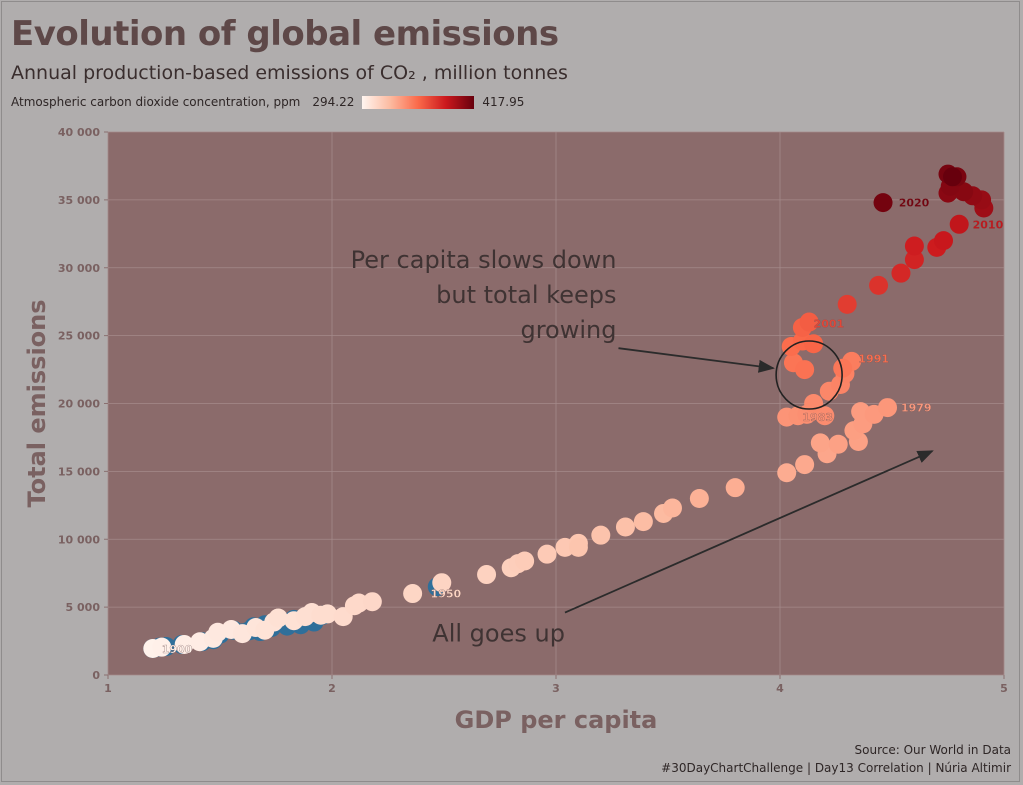 Image resolution: width=1023 pixels, height=785 pixels. I want to click on y-tick-label: 10 000, so click(79, 539).